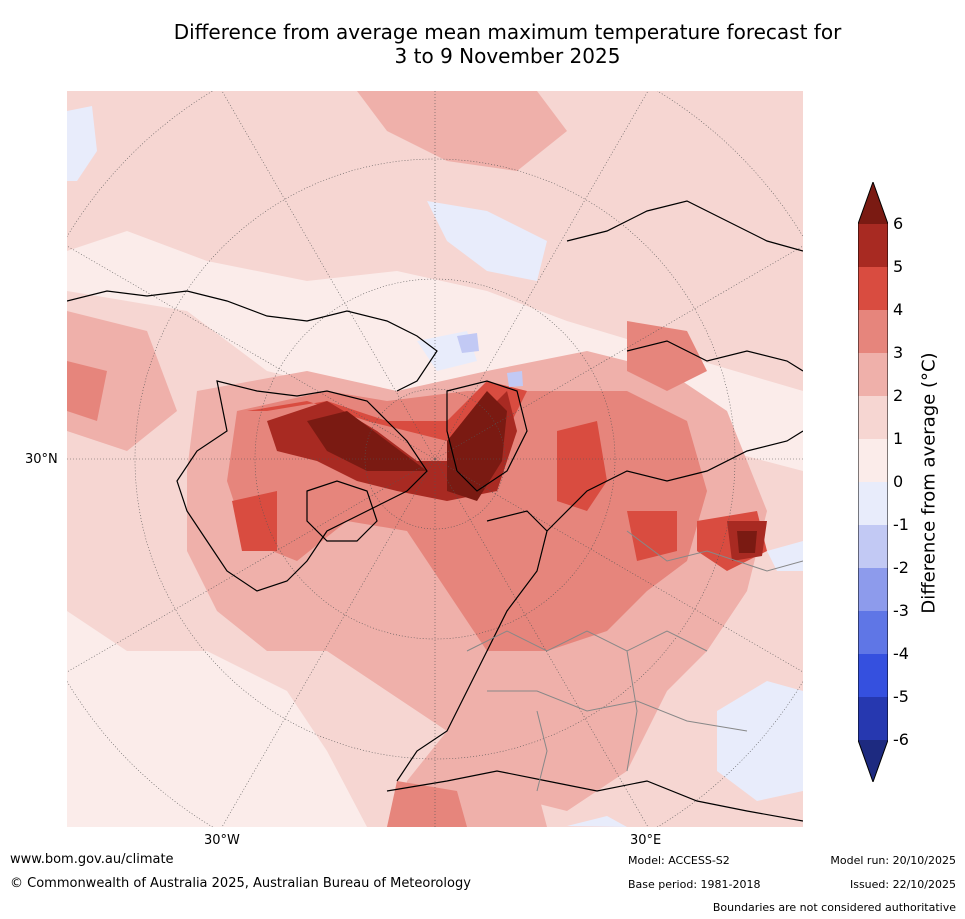  Describe the element at coordinates (92, 859) in the screenshot. I see `website-link: www.bom.gov.au/climate` at that location.